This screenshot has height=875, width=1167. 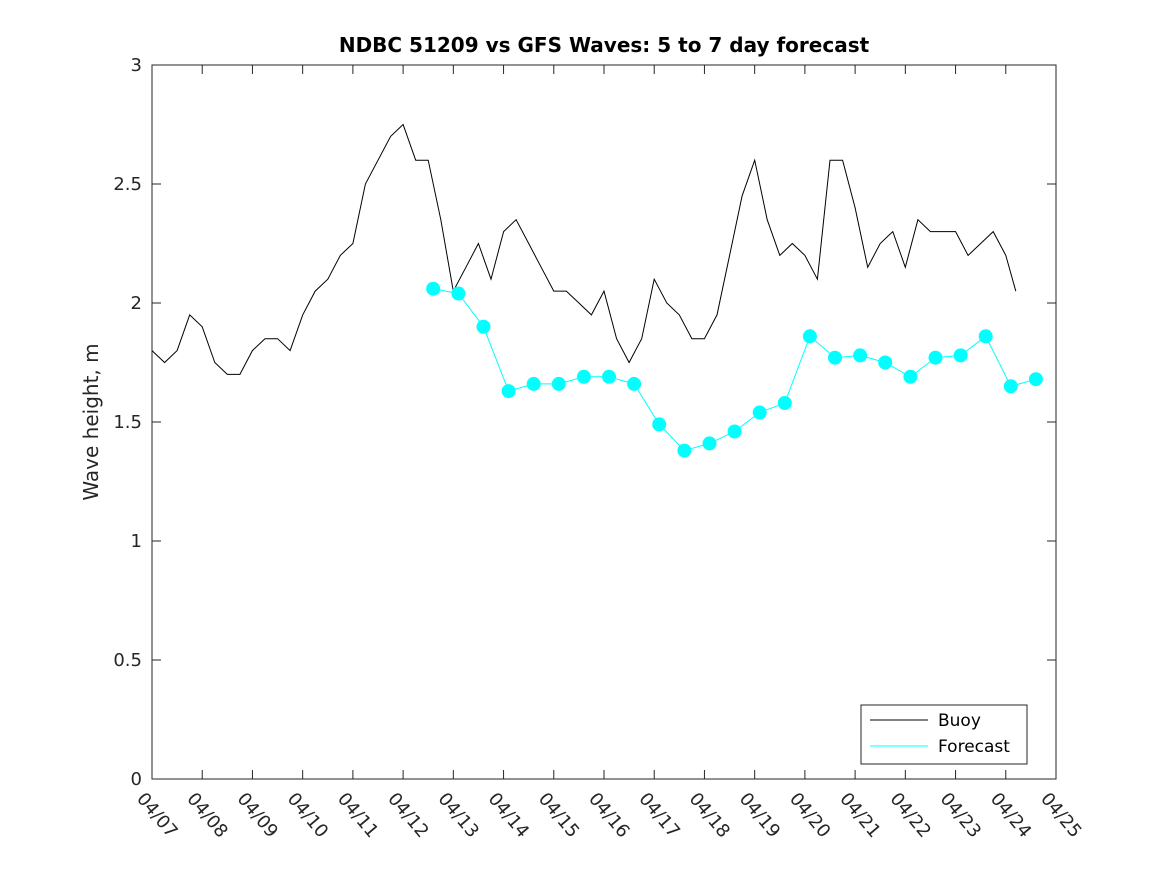 I want to click on y-tick-label: 2.5, so click(x=127, y=184).